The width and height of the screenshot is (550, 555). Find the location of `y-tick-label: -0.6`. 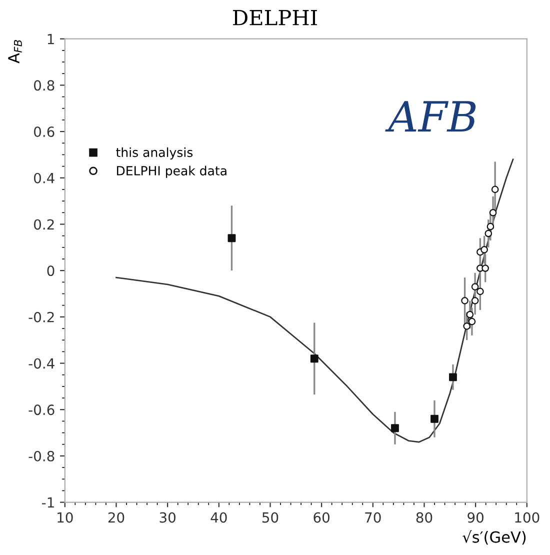

y-tick-label: -0.6 is located at coordinates (41, 410).